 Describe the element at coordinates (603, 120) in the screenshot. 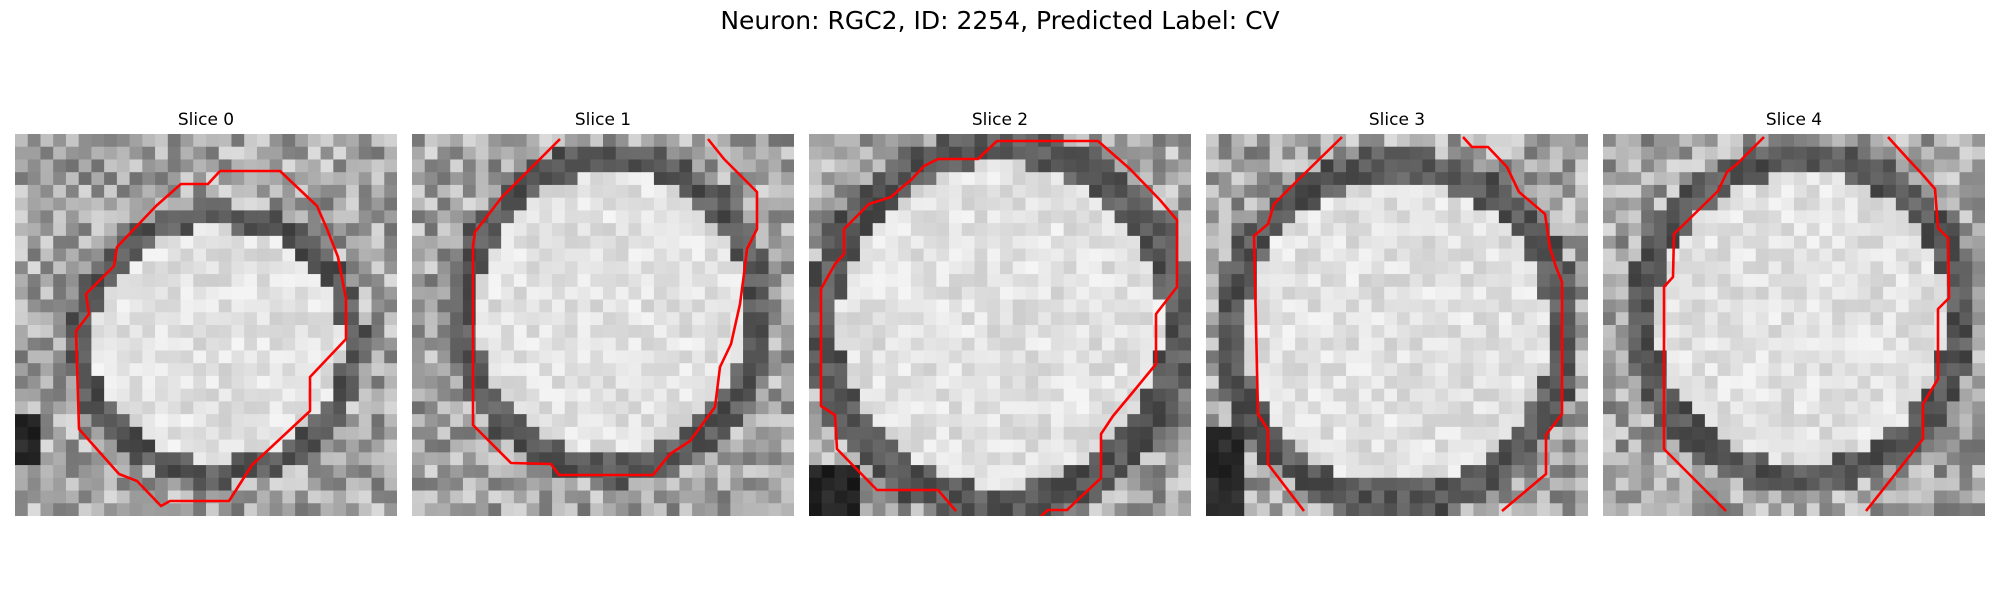

I see `slice-title: Slice 1` at that location.